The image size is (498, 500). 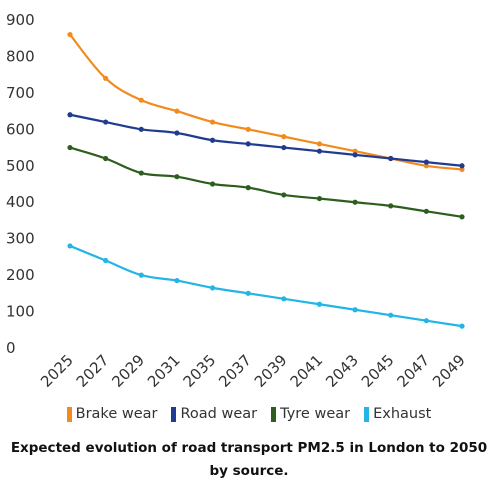 I want to click on x-tick-label: 2045, so click(x=378, y=371).